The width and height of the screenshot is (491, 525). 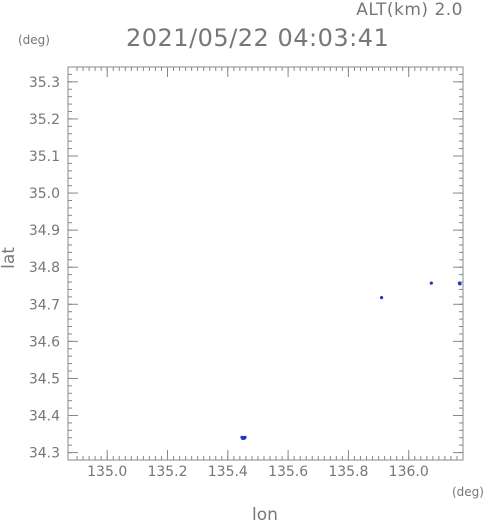 What do you see at coordinates (351, 361) in the screenshot?
I see `data-points` at bounding box center [351, 361].